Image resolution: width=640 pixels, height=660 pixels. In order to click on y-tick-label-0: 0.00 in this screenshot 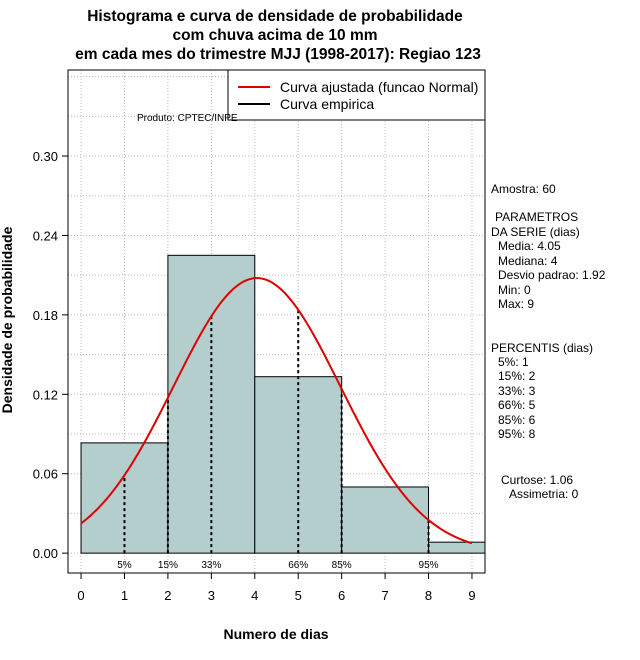, I will do `click(45, 553)`.